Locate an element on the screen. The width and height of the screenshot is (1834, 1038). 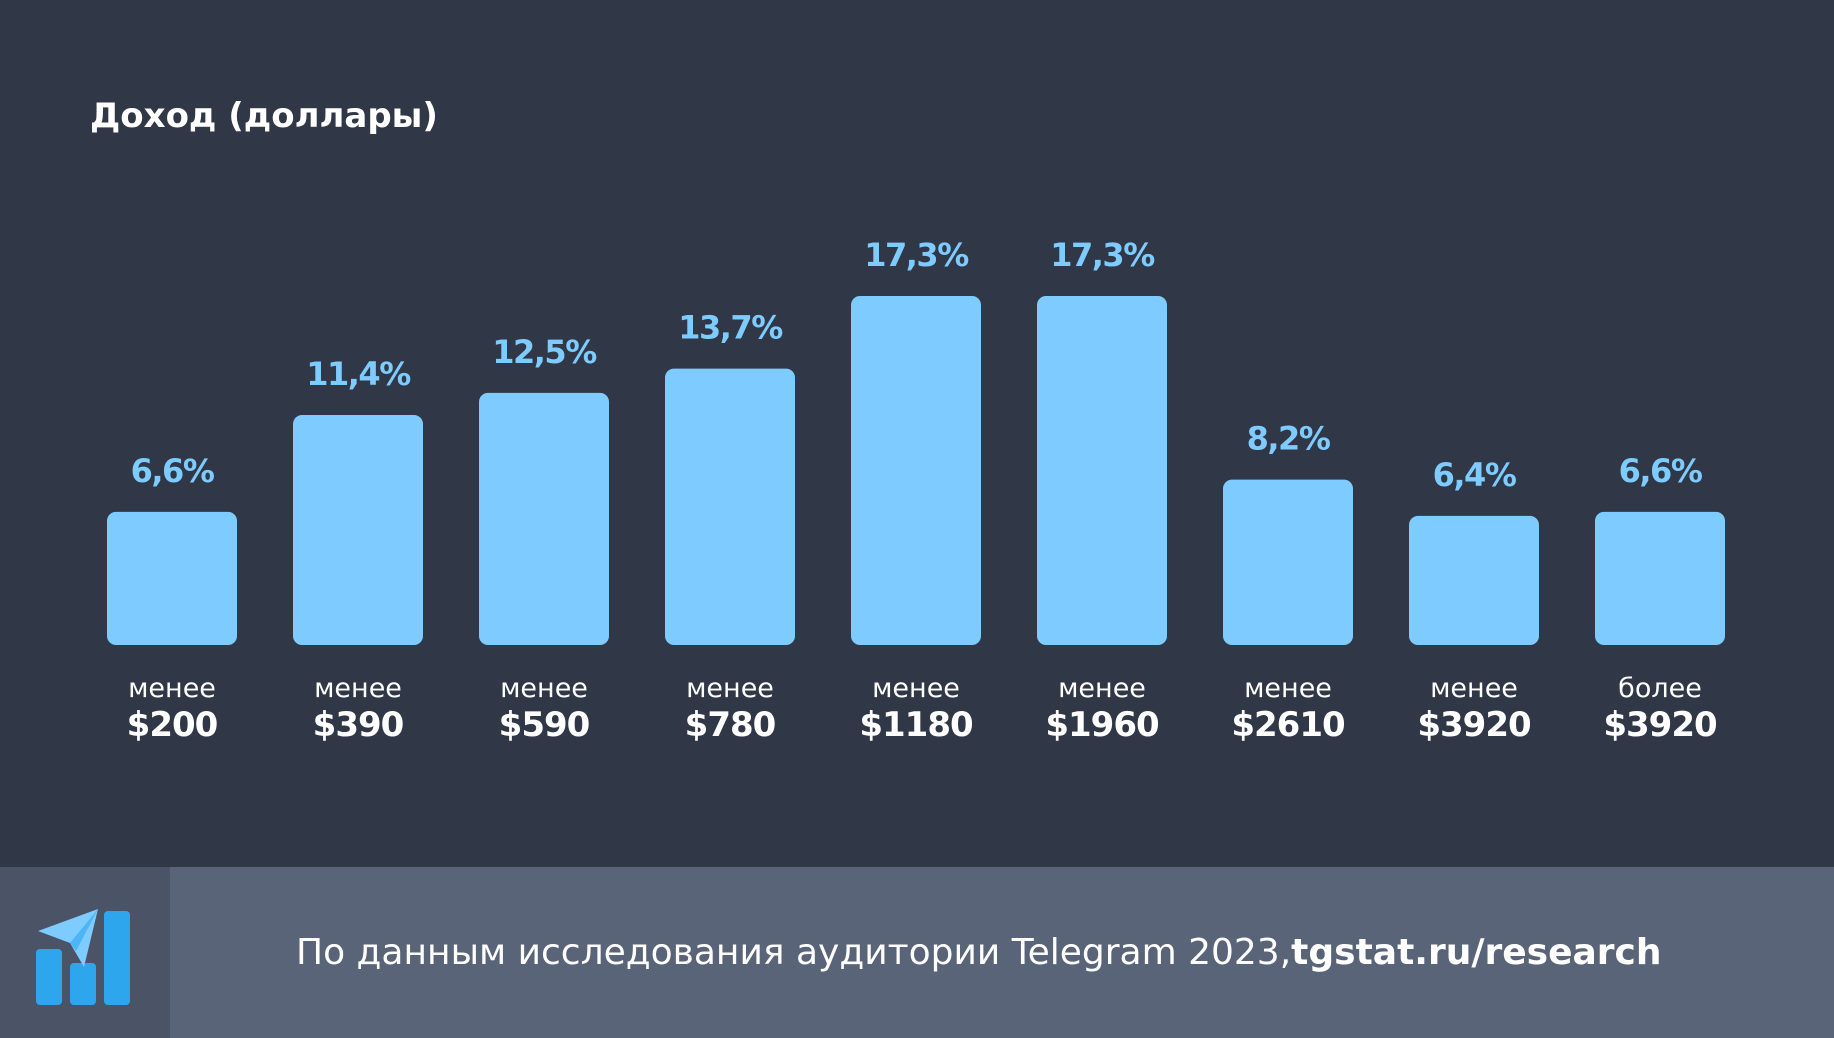
category-amount-label: $590 is located at coordinates (544, 725).